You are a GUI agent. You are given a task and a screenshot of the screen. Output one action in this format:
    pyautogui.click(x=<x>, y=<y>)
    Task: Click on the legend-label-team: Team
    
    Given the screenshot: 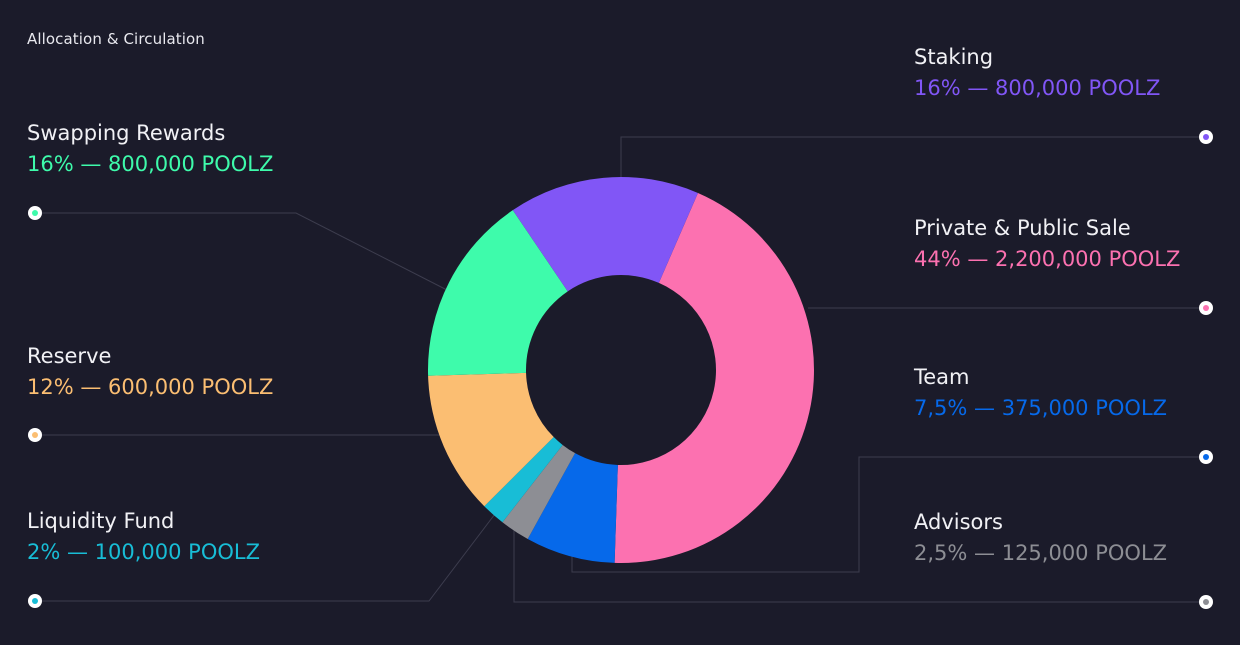 What is the action you would take?
    pyautogui.click(x=942, y=377)
    